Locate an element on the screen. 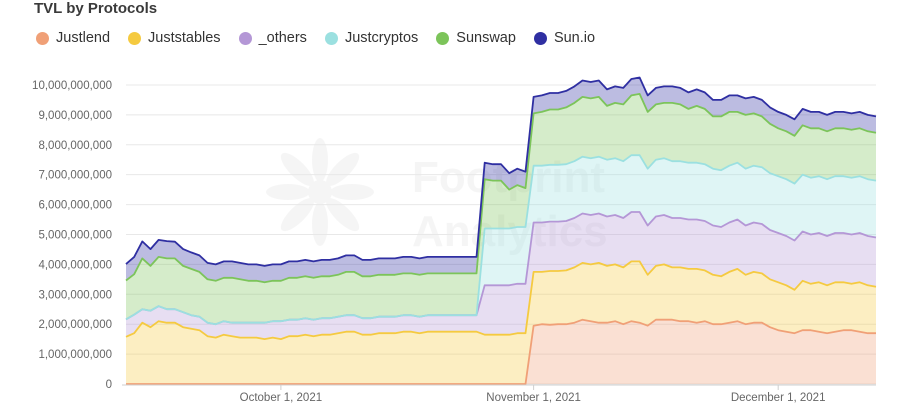 The image size is (918, 416). legend-item-juststables: Juststables is located at coordinates (174, 38).